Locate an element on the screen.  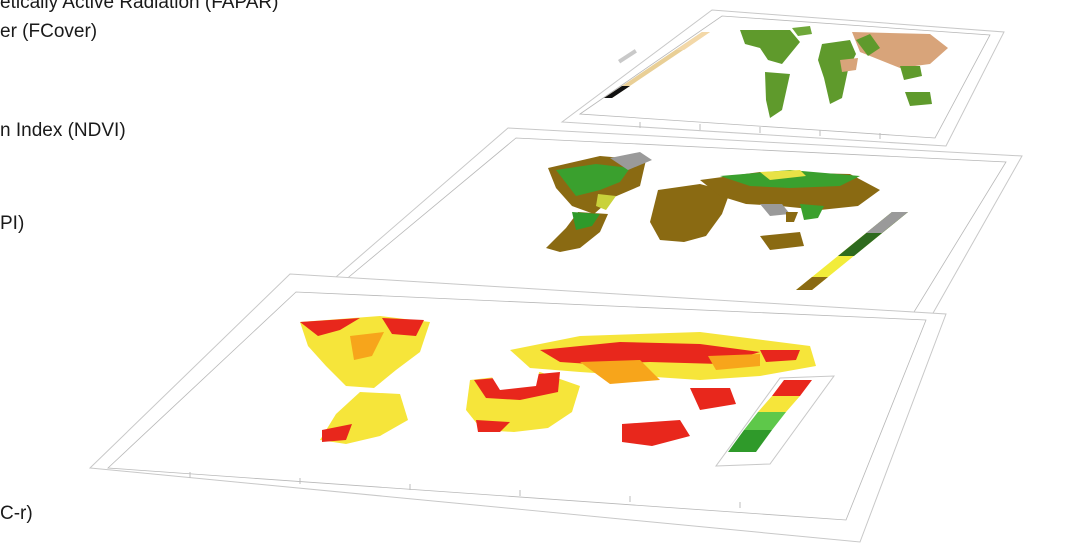
top-map-layer is located at coordinates (782, 78).